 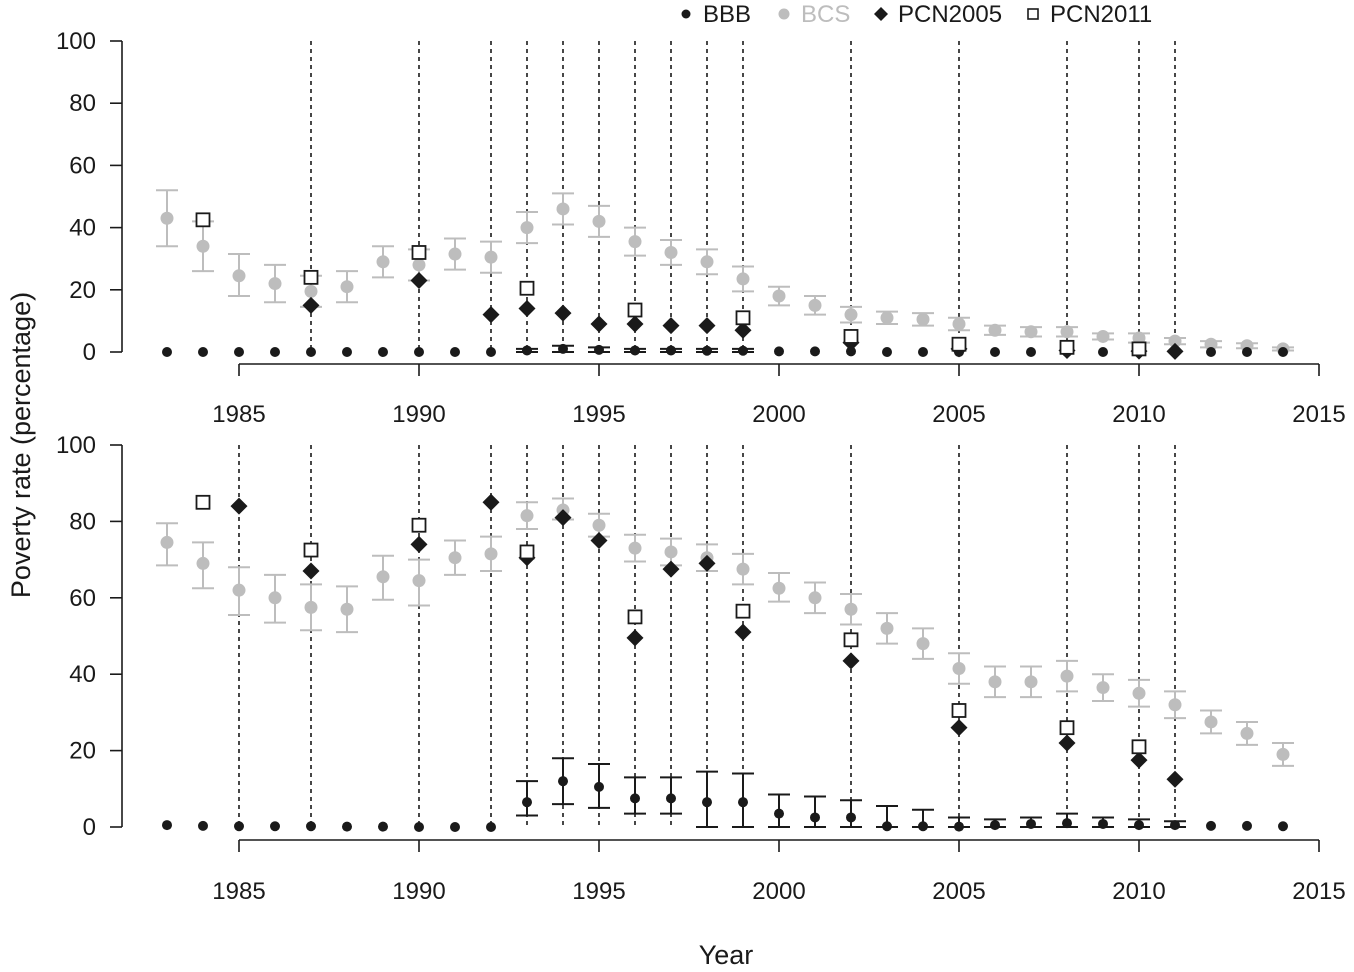 I want to click on x-tick-label: 1990, so click(x=418, y=414).